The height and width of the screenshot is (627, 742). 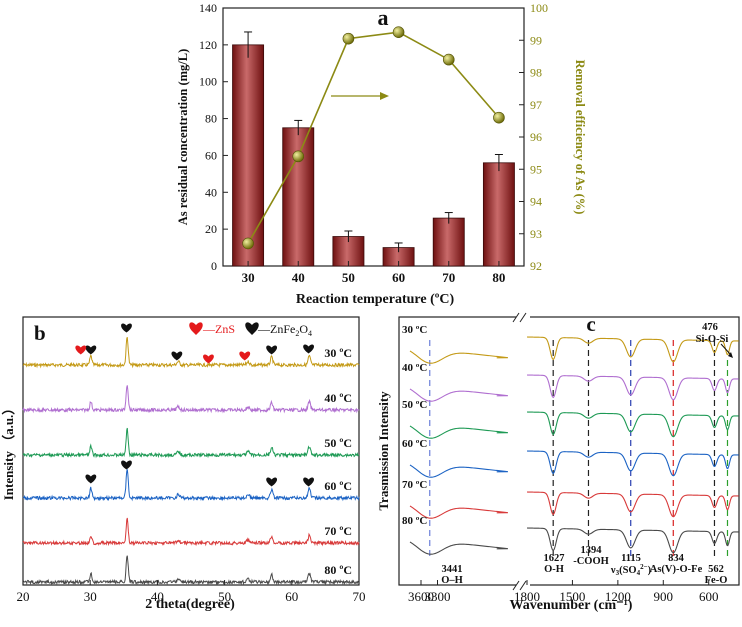 What do you see at coordinates (383, 17) in the screenshot?
I see `panel-a-label: a` at bounding box center [383, 17].